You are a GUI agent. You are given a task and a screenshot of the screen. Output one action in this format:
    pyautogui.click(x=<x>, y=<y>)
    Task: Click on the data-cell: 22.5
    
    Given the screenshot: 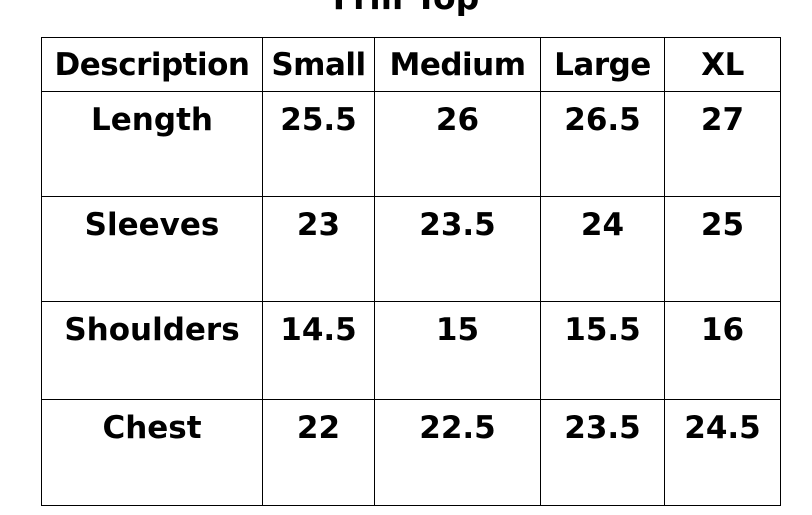 What is the action you would take?
    pyautogui.click(x=457, y=452)
    